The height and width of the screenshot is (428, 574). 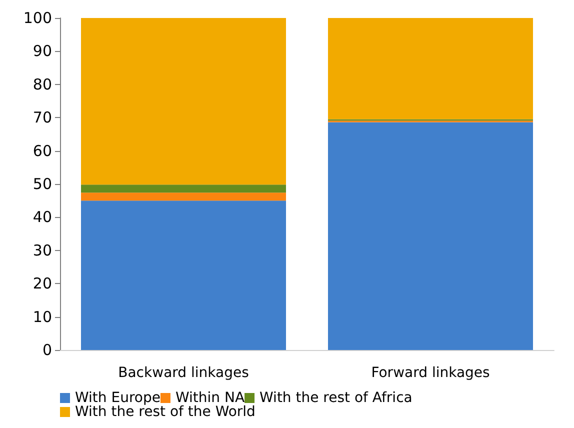 What do you see at coordinates (42, 250) in the screenshot?
I see `y-tick-label: 30` at bounding box center [42, 250].